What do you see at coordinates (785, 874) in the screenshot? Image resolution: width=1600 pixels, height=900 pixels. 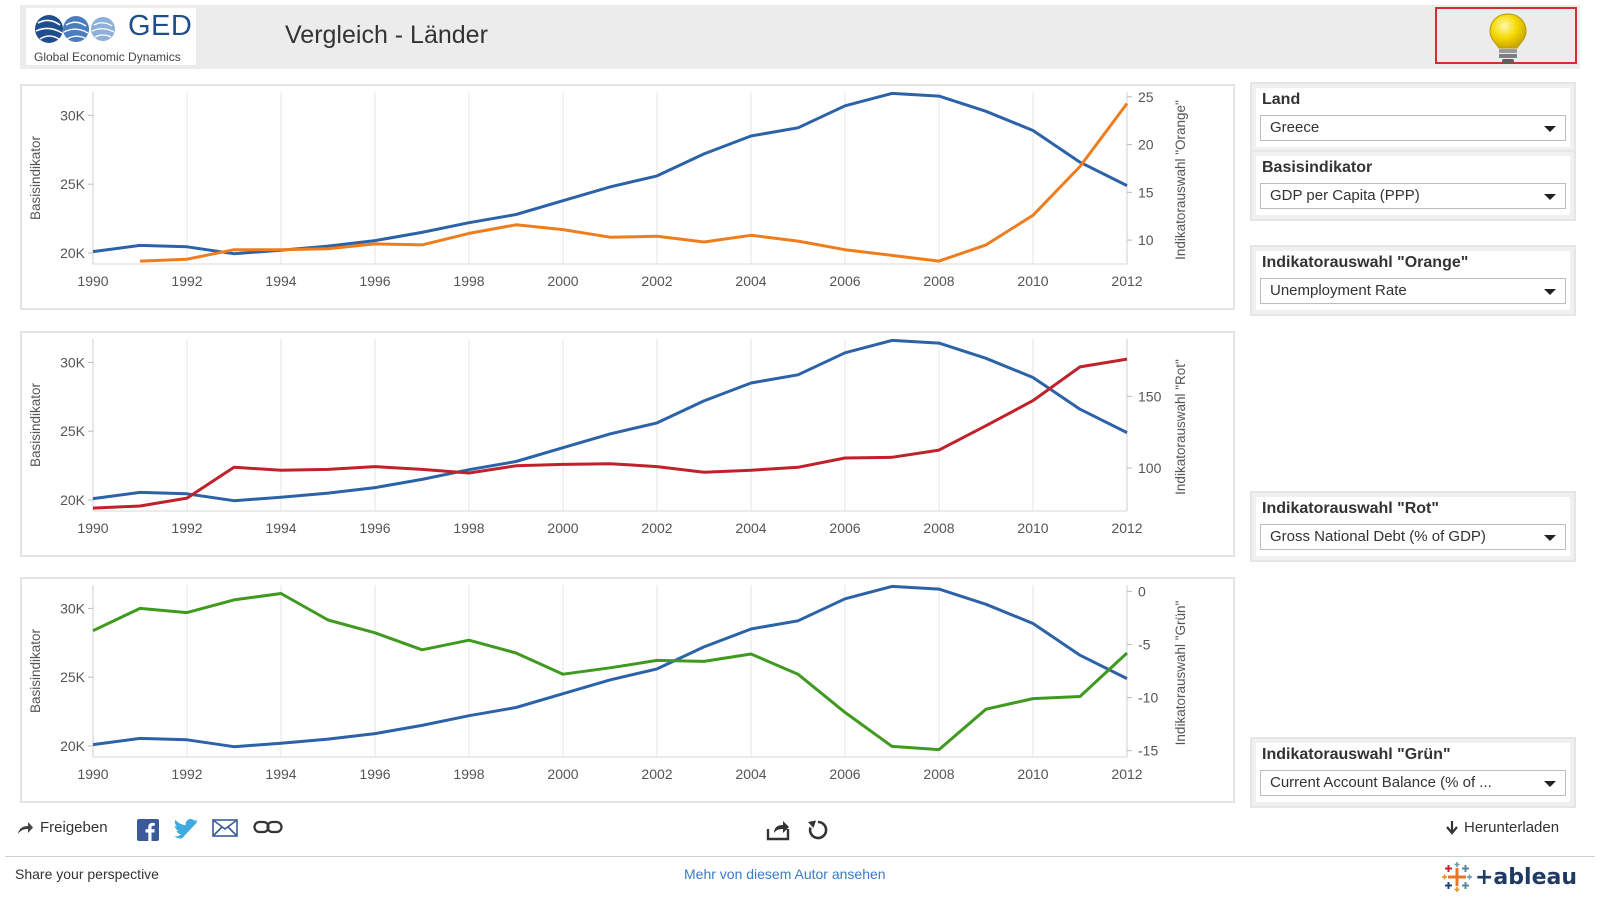 I see `more-from-author-link: Mehr von diesem Autor ansehen` at bounding box center [785, 874].